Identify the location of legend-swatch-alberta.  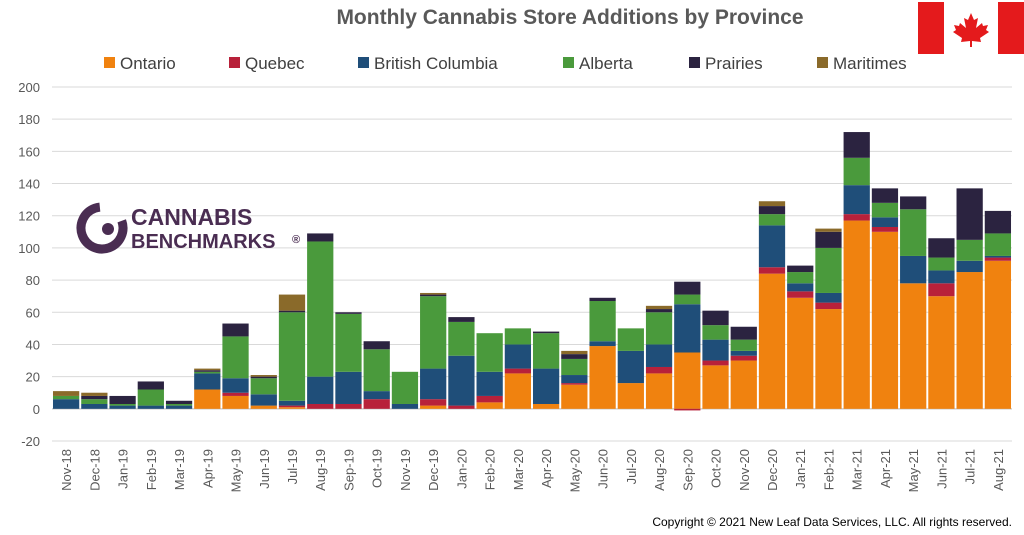
(568, 62).